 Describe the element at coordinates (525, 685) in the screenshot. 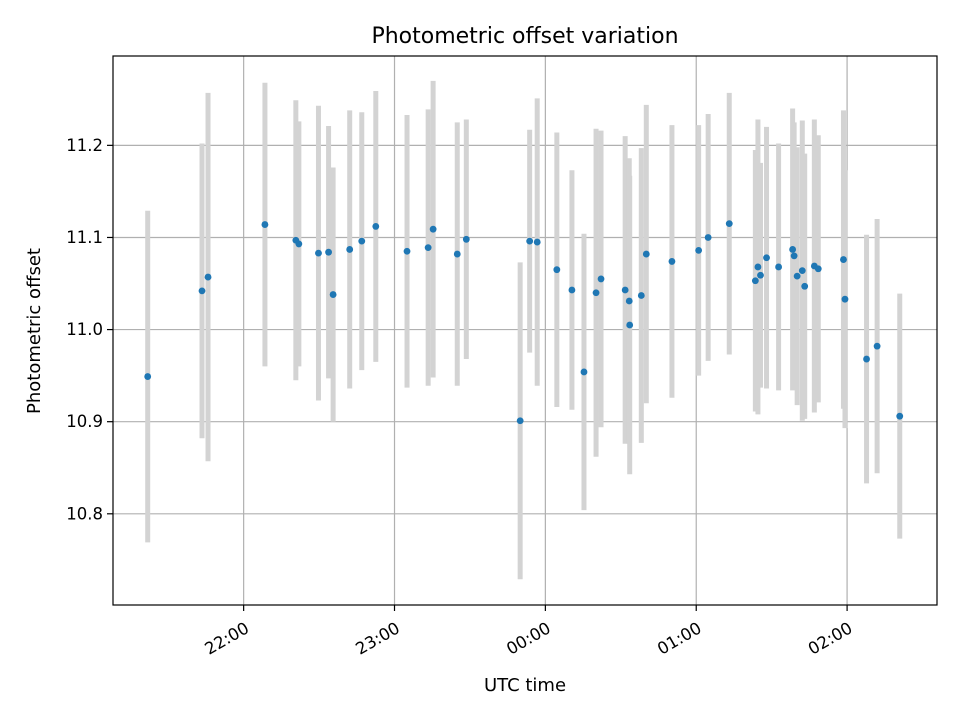

I see `x-axis-label: UTC time` at that location.